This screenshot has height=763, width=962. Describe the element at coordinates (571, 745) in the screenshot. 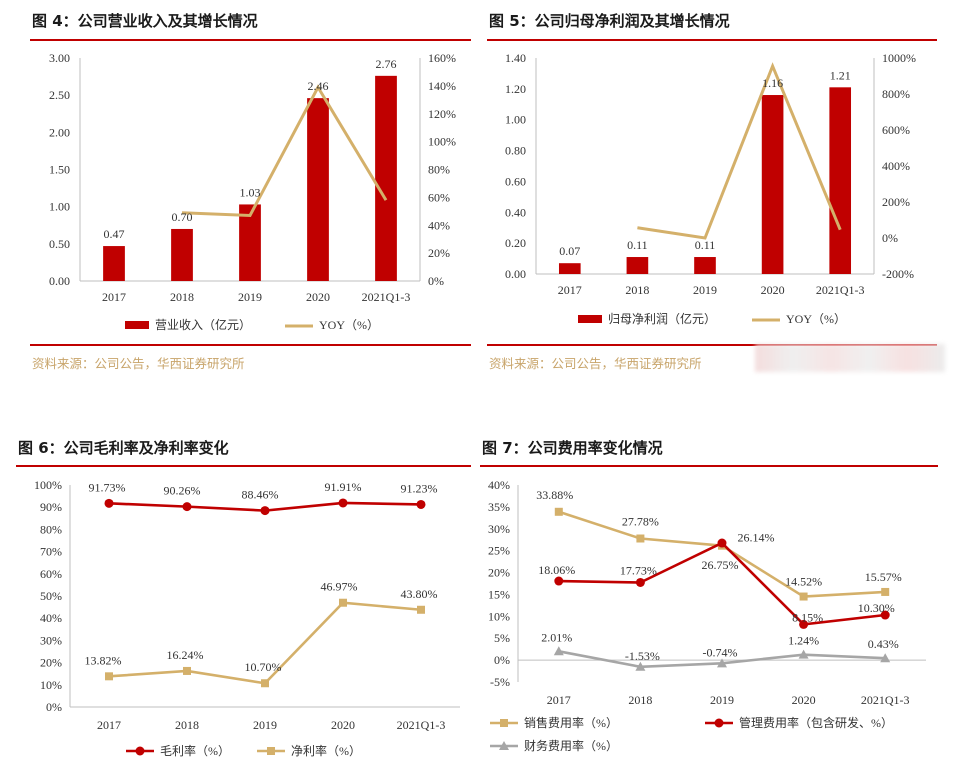

I see `fig7-legend-label: 财务费用率（%）` at that location.